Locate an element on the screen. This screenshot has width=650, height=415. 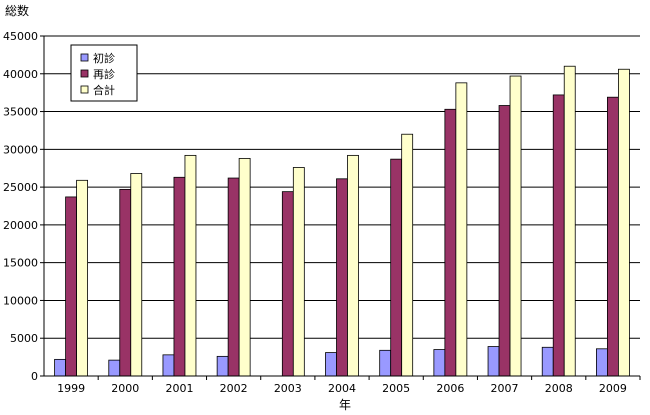
bar-合計-2002 is located at coordinates (244, 267).